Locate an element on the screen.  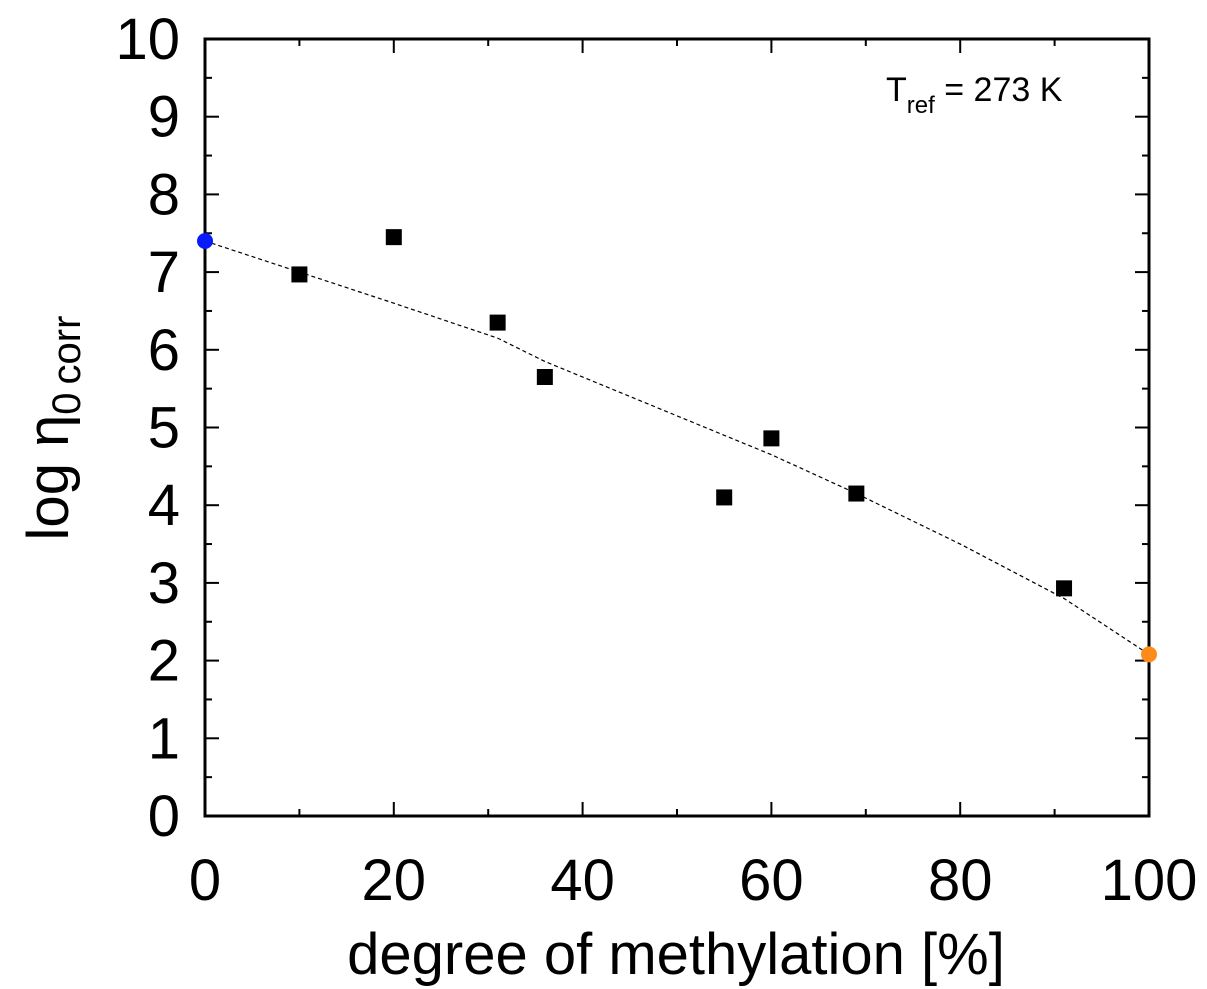
x-tick-label: 0 is located at coordinates (205, 880).